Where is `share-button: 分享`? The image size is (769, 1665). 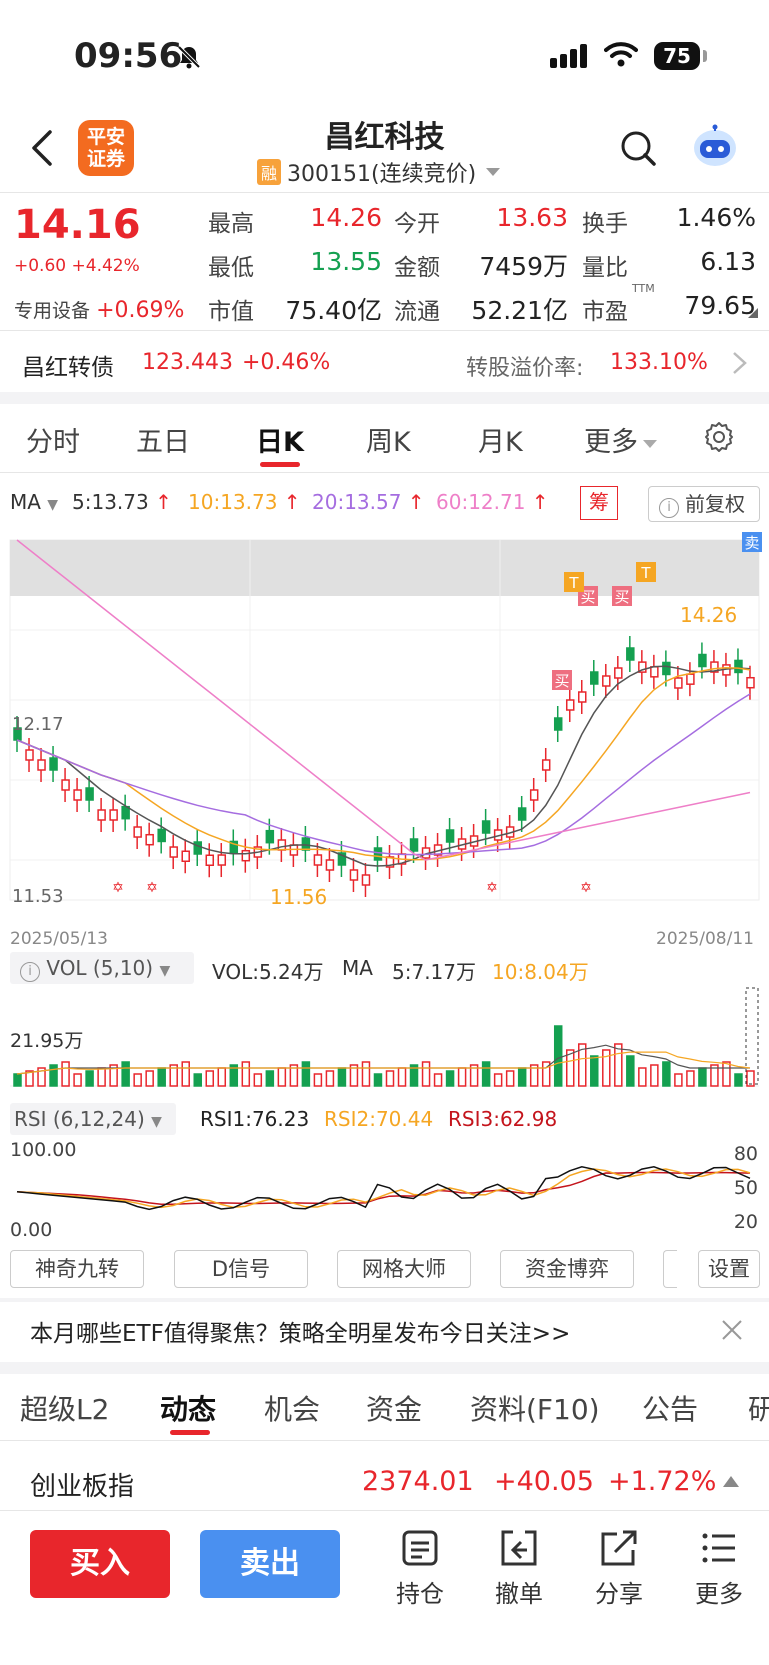 share-button: 分享 is located at coordinates (619, 1568).